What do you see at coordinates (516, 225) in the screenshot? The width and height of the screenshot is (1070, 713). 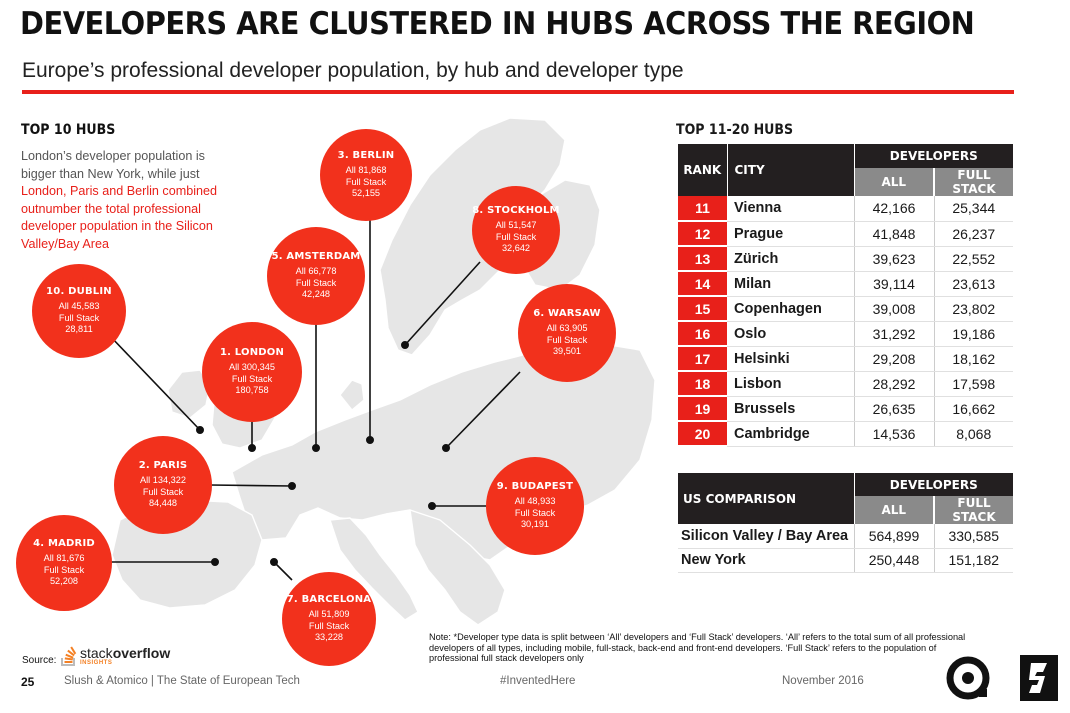 I see `hub-all-value: All 51,547` at bounding box center [516, 225].